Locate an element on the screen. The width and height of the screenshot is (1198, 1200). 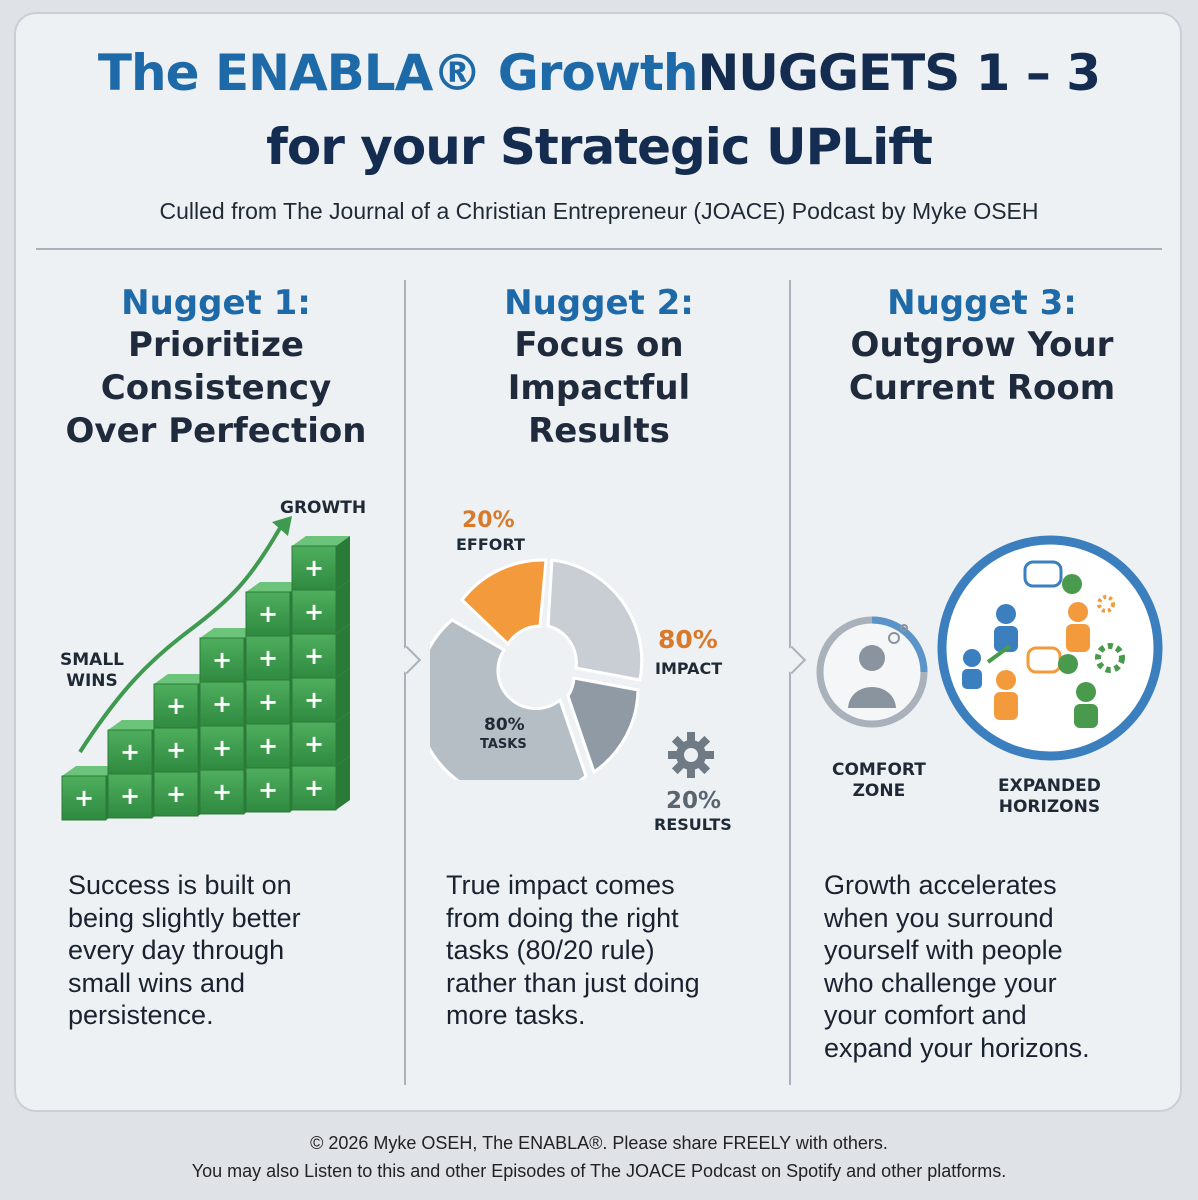
nugget-3-title-line: Current Room is located at coordinates (982, 388).